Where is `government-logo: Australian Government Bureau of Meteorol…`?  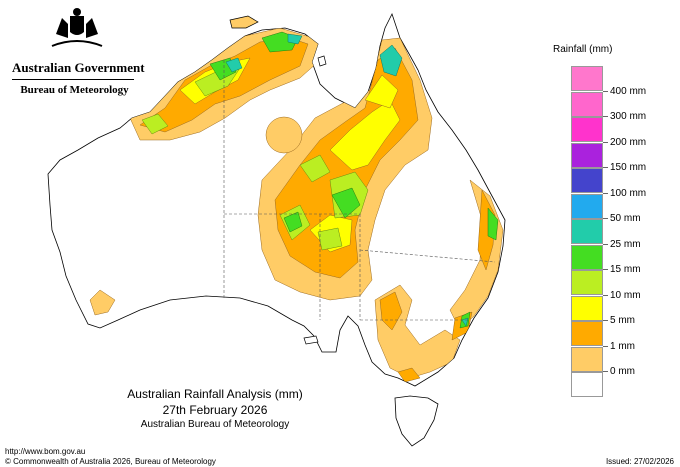 government-logo: Australian Government Bureau of Meteorol… is located at coordinates (76, 51).